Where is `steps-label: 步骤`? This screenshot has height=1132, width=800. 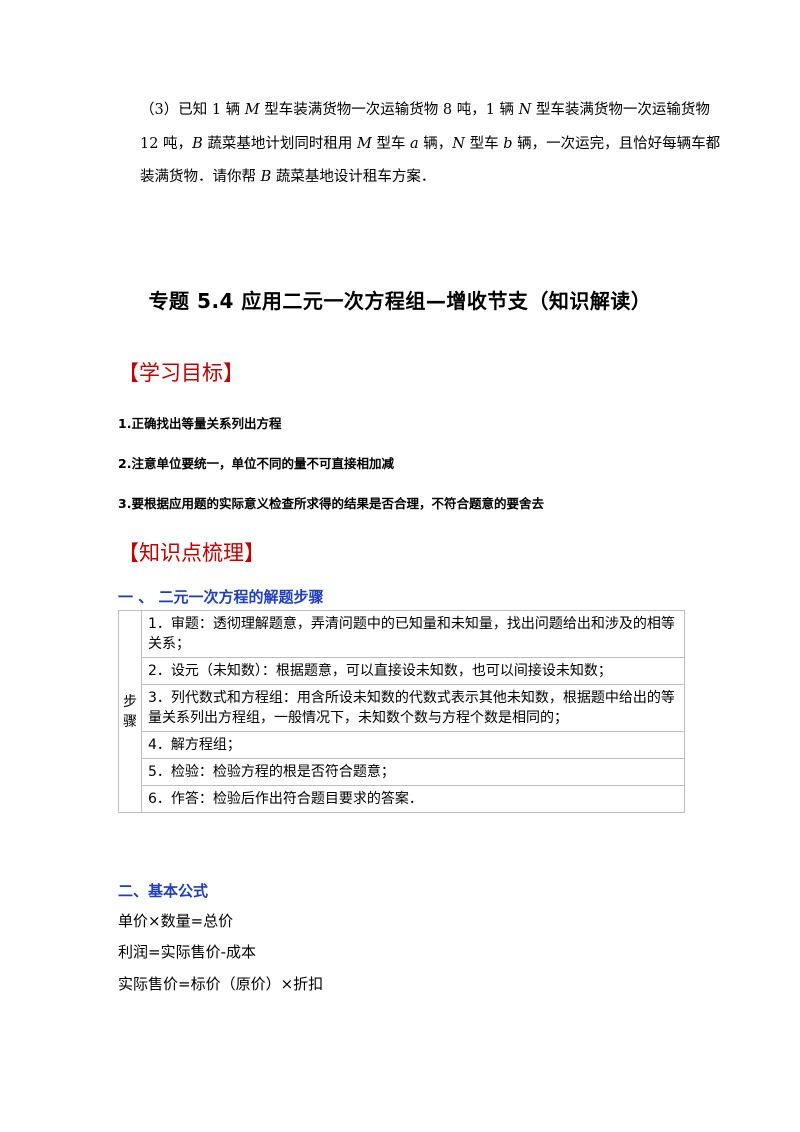 steps-label: 步骤 is located at coordinates (130, 711).